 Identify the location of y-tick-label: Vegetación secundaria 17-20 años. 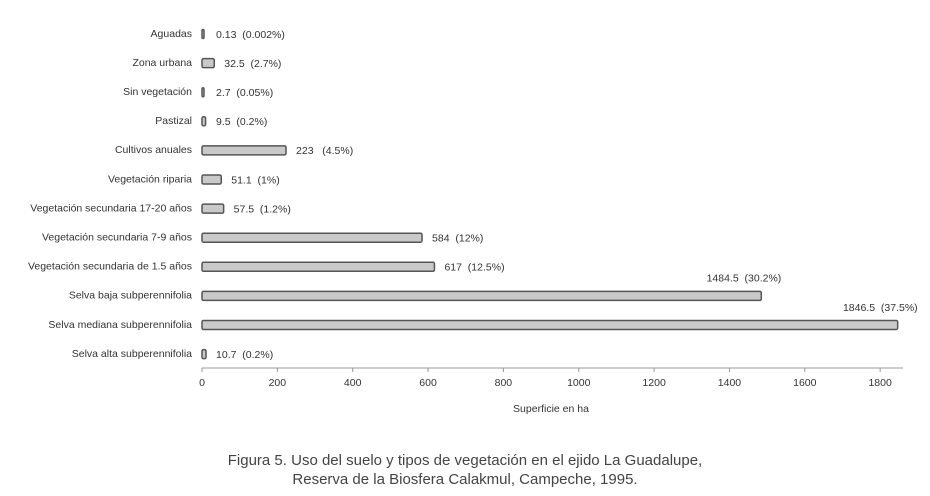
(111, 208).